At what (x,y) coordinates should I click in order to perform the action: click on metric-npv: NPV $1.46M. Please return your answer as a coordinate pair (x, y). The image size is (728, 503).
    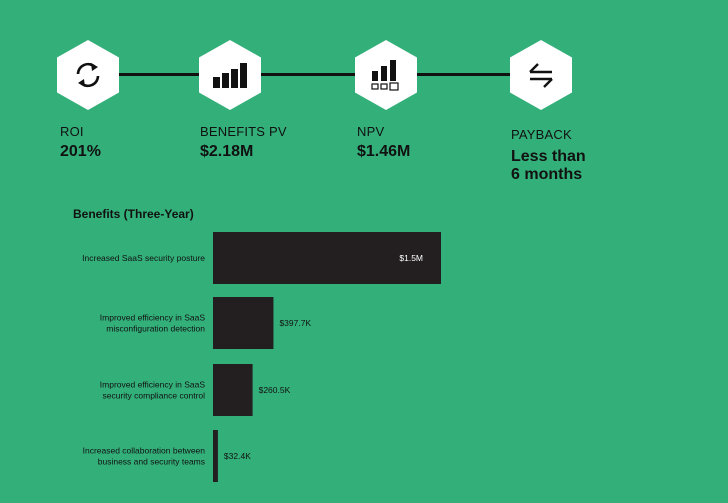
    Looking at the image, I should click on (383, 142).